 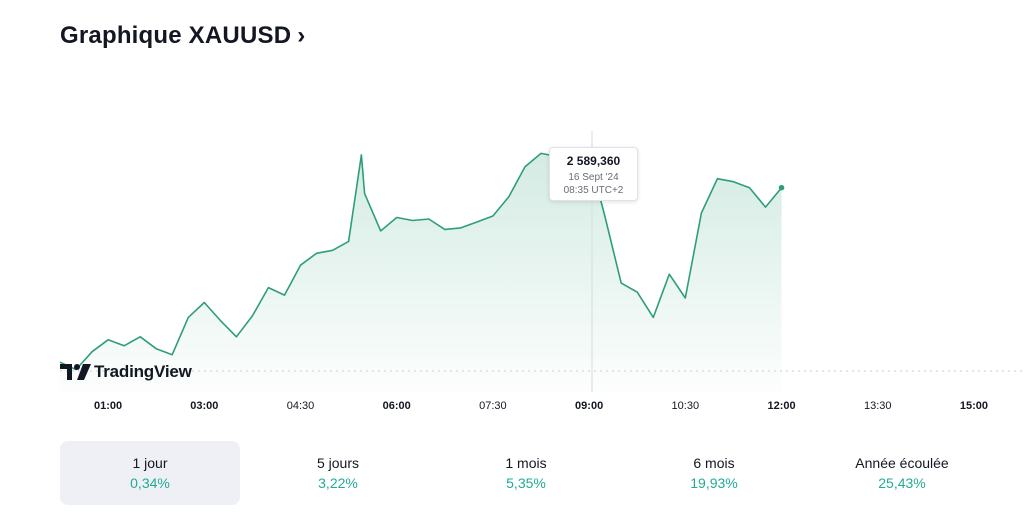 What do you see at coordinates (781, 406) in the screenshot?
I see `x-tick-label: 12:00` at bounding box center [781, 406].